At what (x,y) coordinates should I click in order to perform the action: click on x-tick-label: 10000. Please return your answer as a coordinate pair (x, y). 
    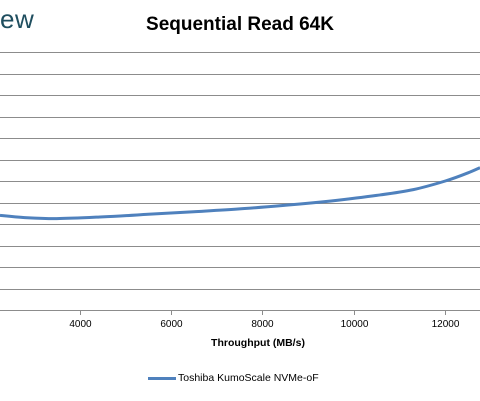
    Looking at the image, I should click on (355, 324).